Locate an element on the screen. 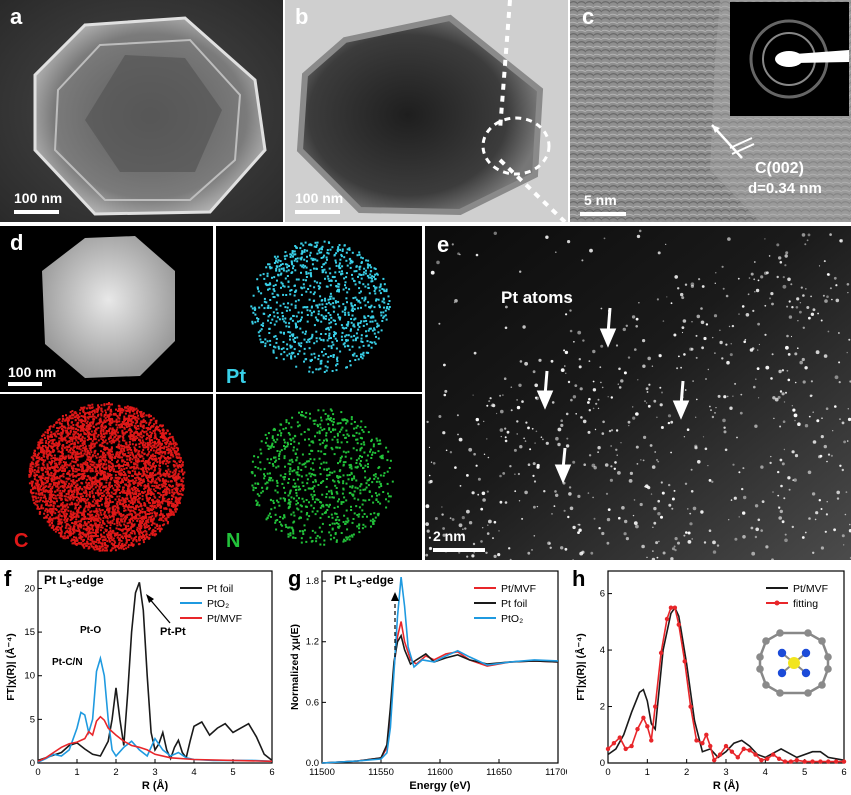  tem-image-panel-b: b 100 nm is located at coordinates (426, 111).